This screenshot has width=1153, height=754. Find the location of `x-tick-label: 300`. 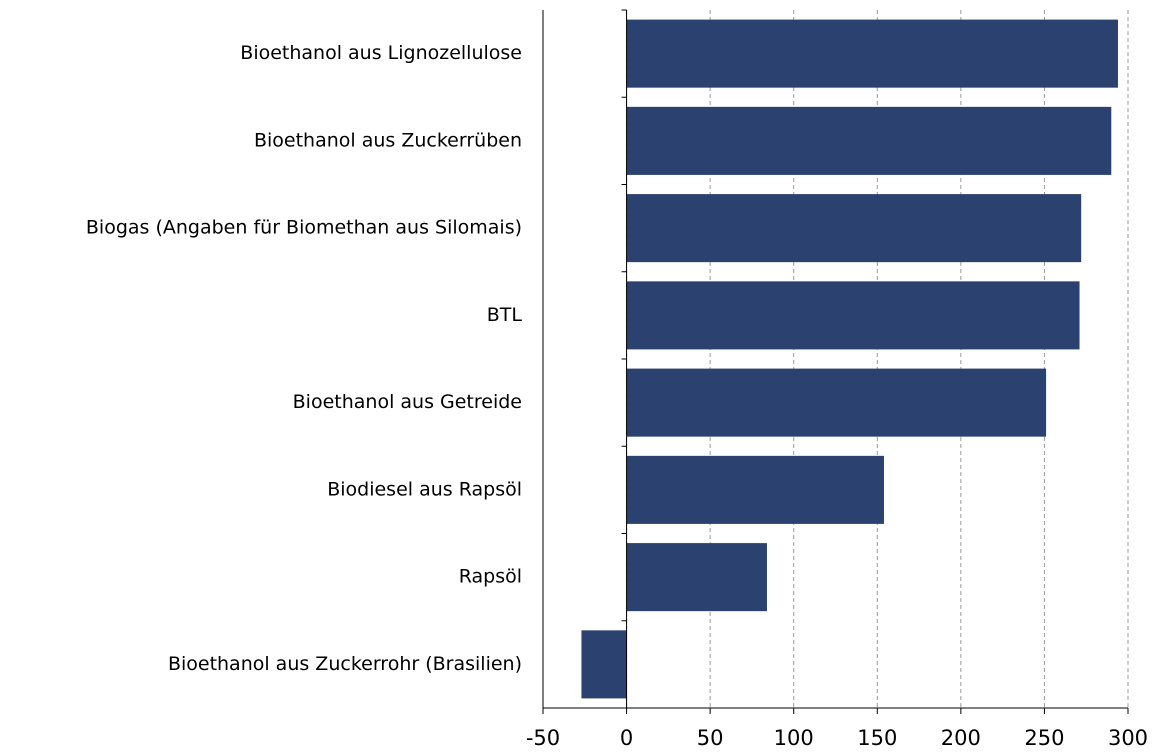

x-tick-label: 300 is located at coordinates (1128, 738).